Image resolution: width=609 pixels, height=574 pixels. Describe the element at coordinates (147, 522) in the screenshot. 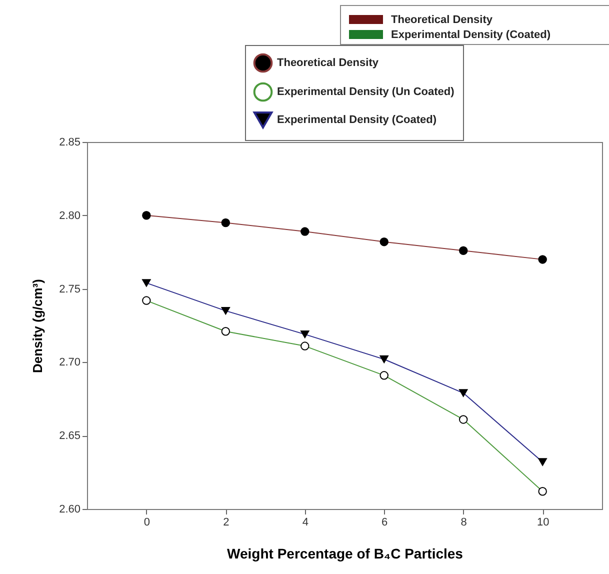

I see `x-tick-label: 0` at that location.